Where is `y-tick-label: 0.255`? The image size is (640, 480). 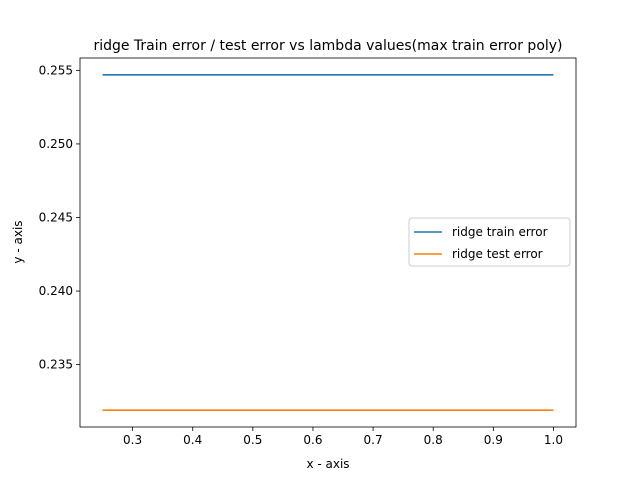
y-tick-label: 0.255 is located at coordinates (56, 70).